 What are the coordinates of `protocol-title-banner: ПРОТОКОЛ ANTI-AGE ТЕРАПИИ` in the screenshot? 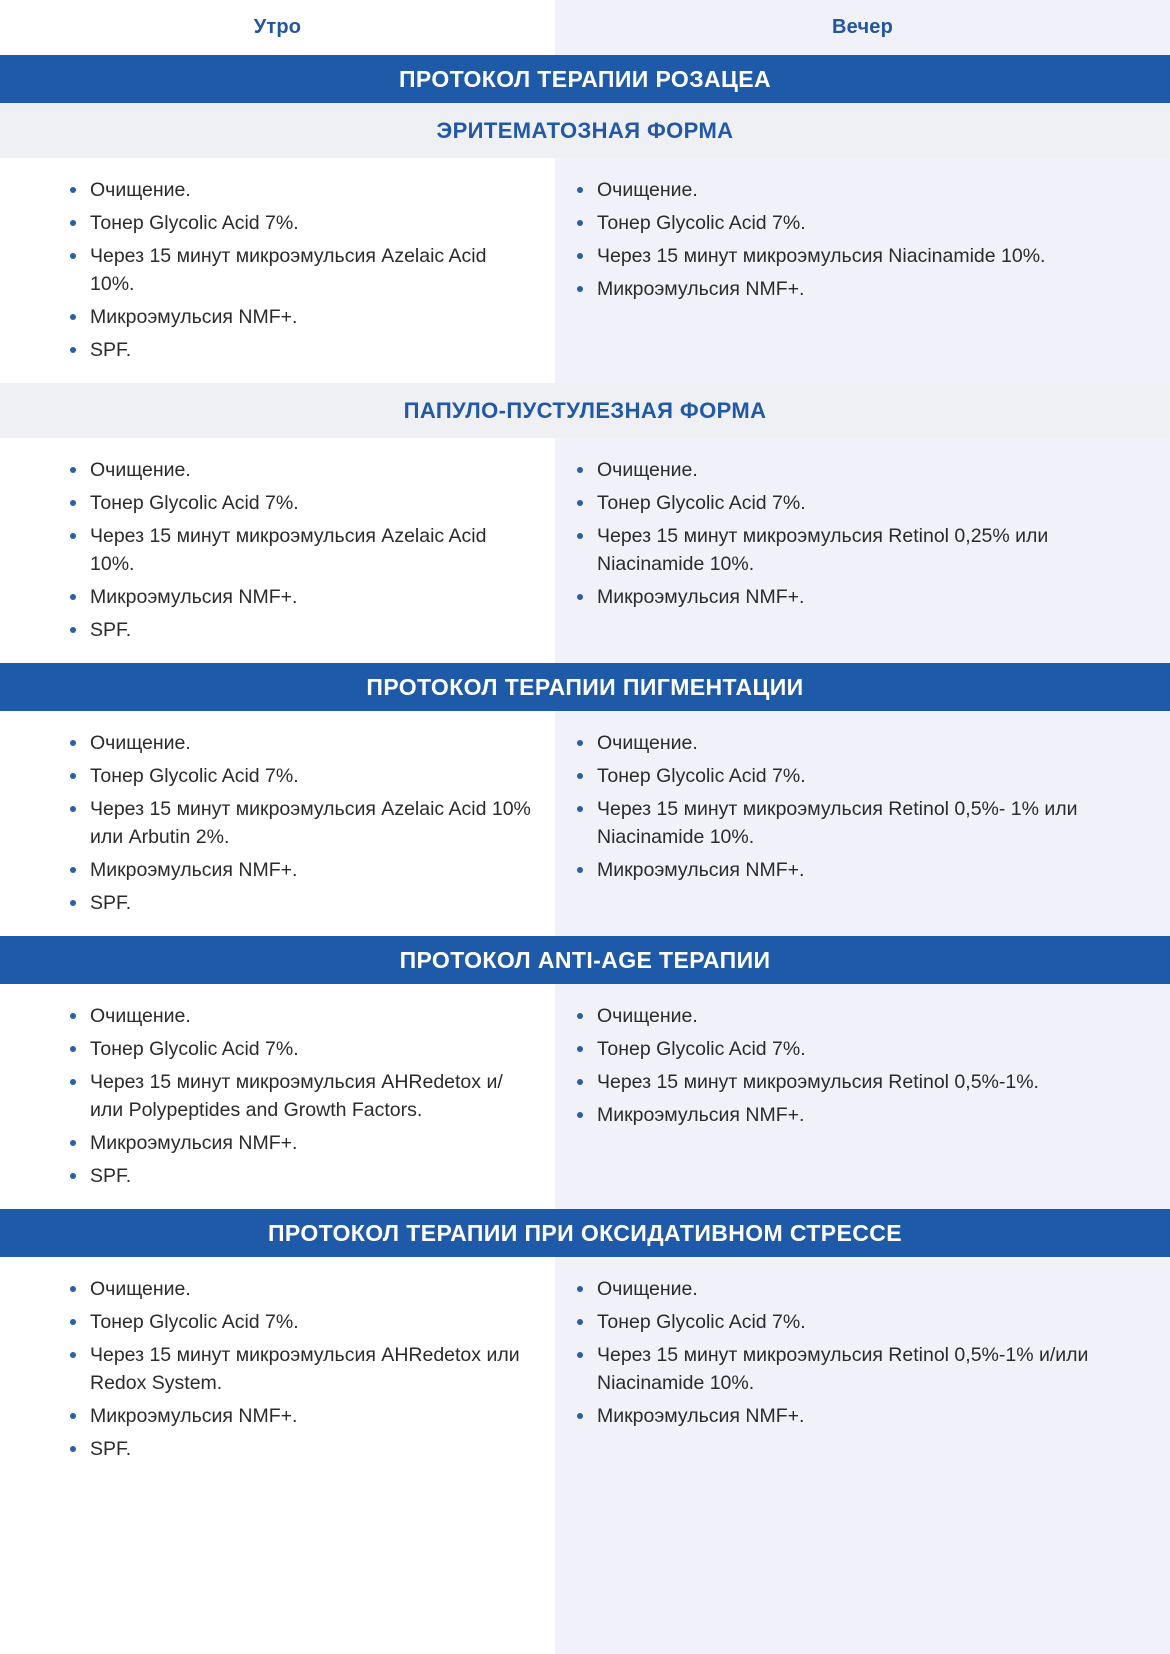 It's located at (585, 960).